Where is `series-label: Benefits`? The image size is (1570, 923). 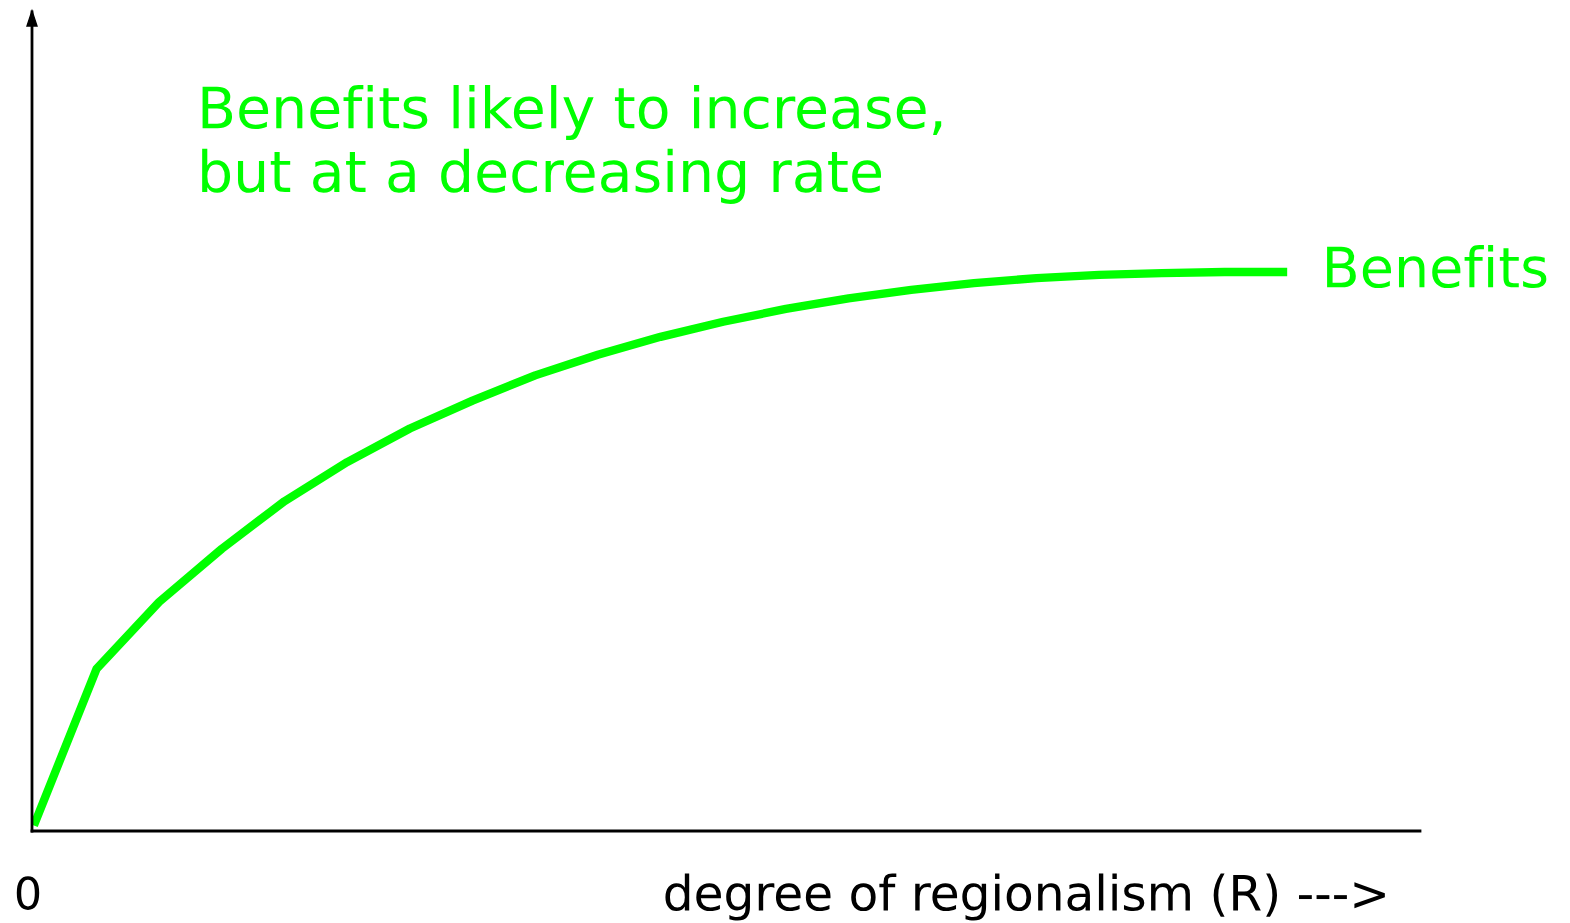 series-label: Benefits is located at coordinates (1437, 267).